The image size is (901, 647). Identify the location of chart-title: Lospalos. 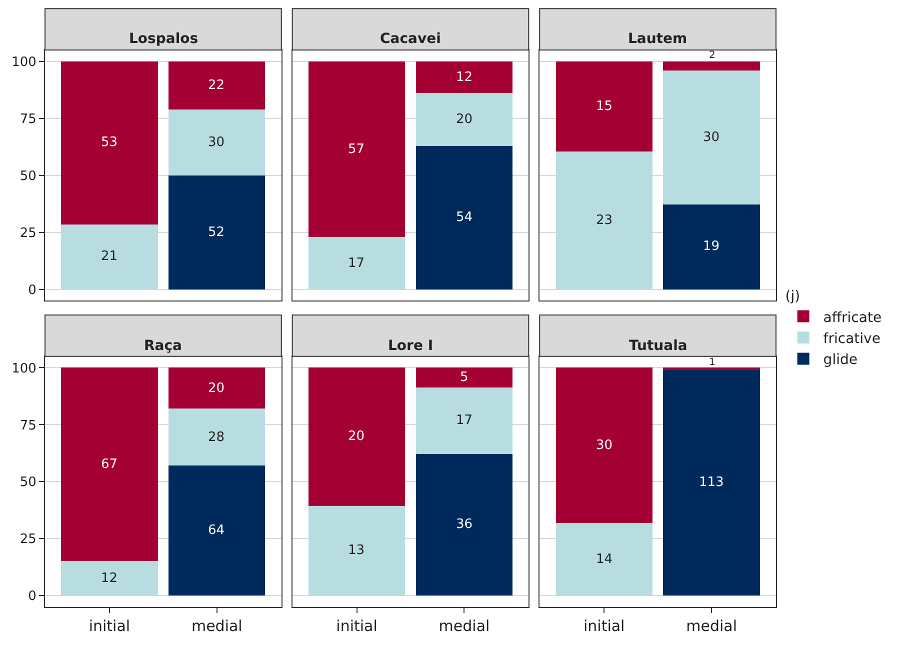
(163, 39).